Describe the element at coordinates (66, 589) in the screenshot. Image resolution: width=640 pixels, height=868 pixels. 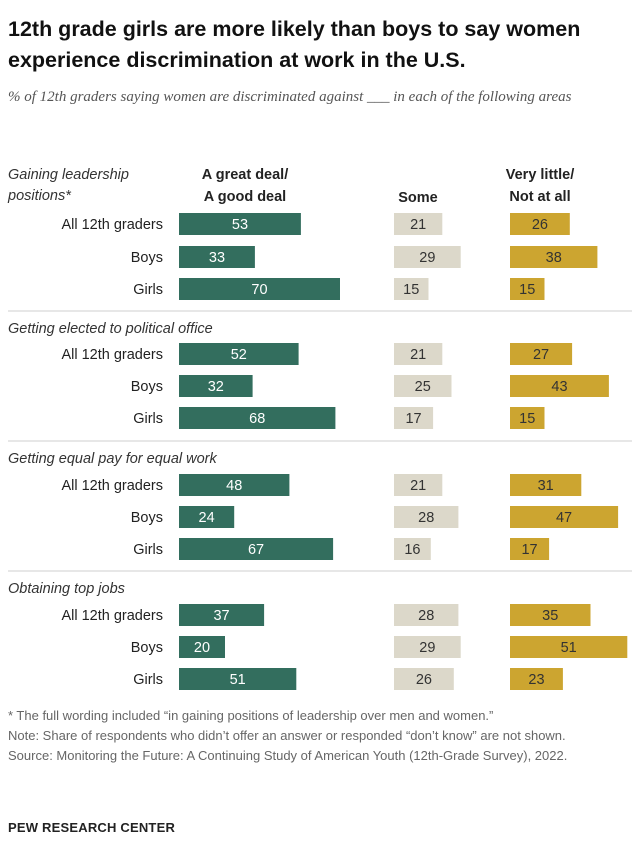
I see `group-label: Obtaining top jobs` at that location.